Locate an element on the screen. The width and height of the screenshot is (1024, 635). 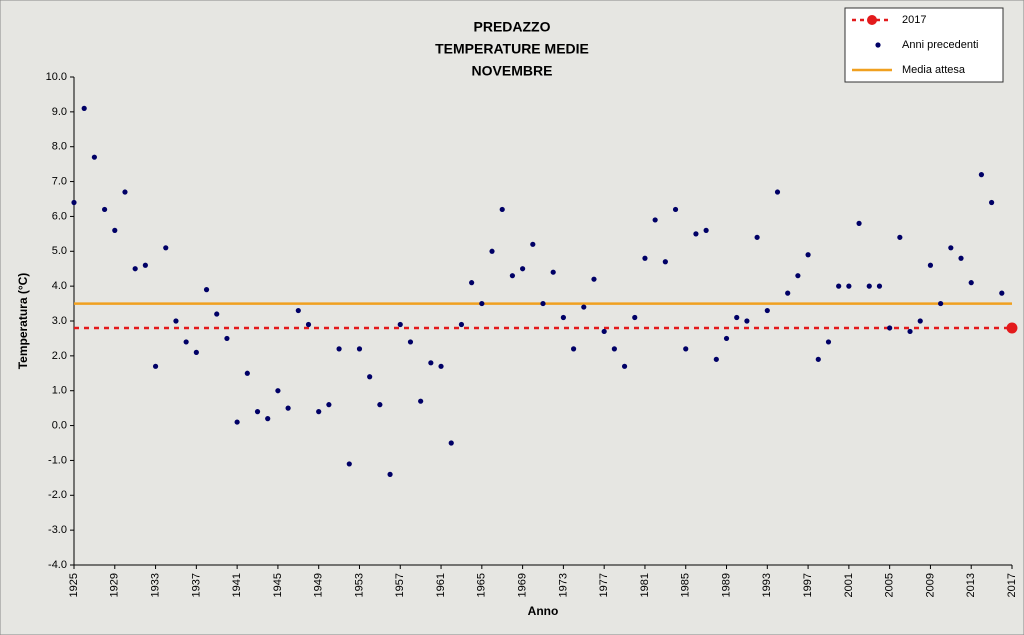
x-tick-label: 2017 is located at coordinates (1012, 585).